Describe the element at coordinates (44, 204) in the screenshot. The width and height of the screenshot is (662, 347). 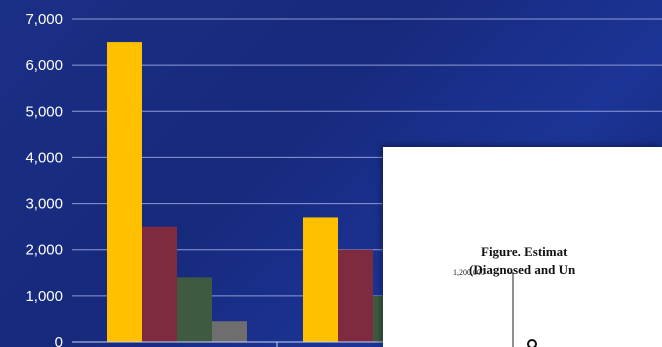
I see `y-tick-label: 3,000` at that location.